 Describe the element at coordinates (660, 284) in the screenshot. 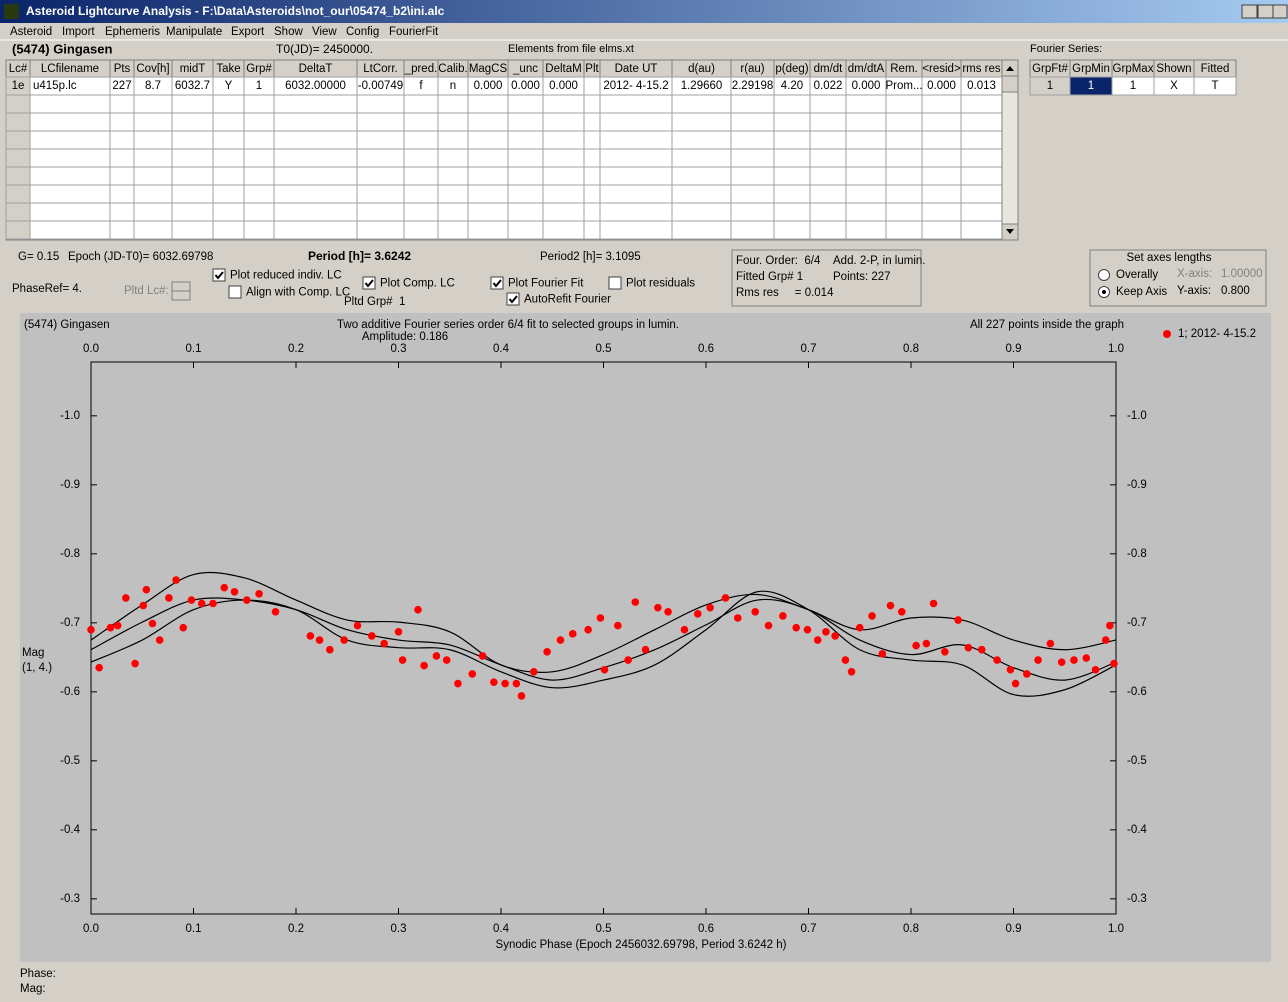

I see `checkbox-label: Plot residuals` at that location.